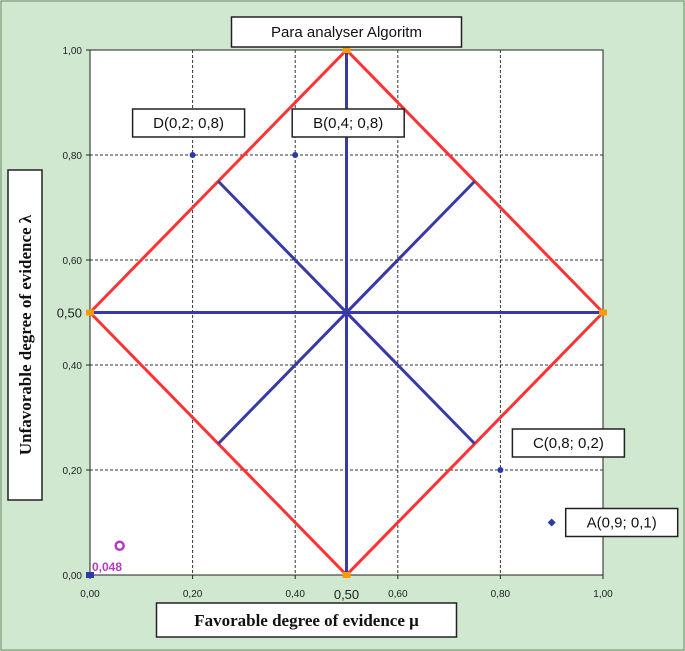 This screenshot has height=651, width=685. Describe the element at coordinates (398, 594) in the screenshot. I see `x-tick-label-3: 0,60` at that location.